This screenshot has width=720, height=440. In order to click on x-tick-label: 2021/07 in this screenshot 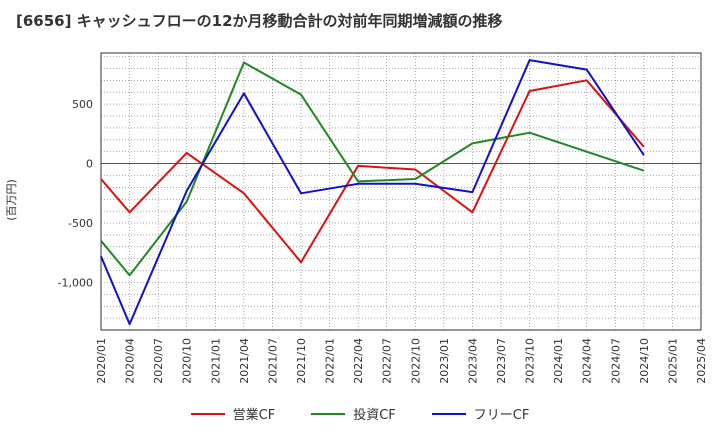, I will do `click(272, 361)`.